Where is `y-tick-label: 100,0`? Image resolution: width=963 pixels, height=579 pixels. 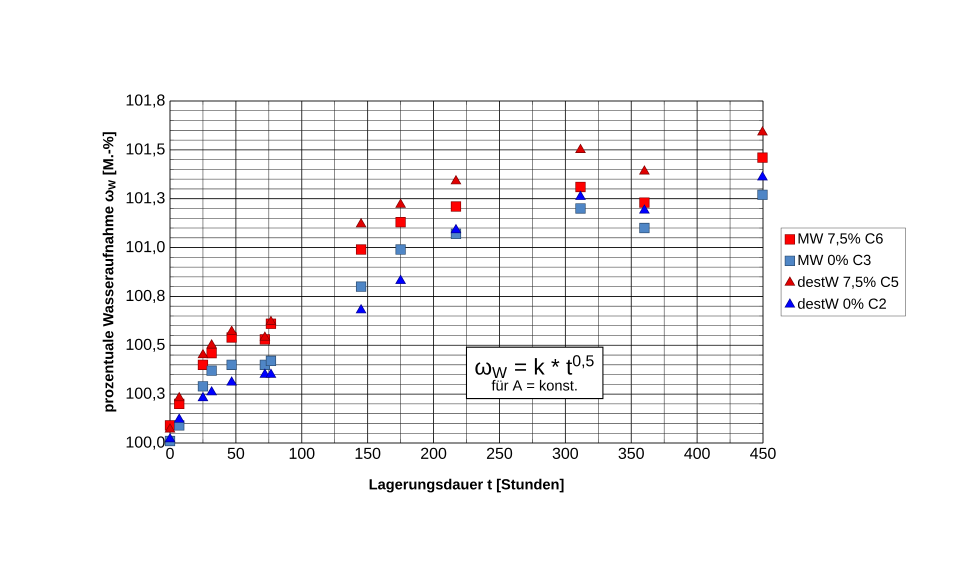
y-tick-label: 100,0 is located at coordinates (145, 443).